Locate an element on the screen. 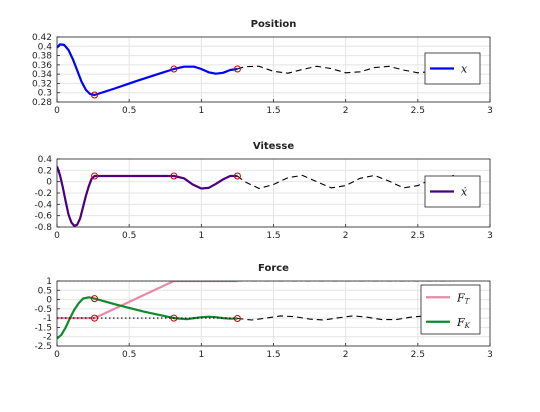 The width and height of the screenshot is (540, 412). y-tick-label: 0.2 is located at coordinates (45, 171).